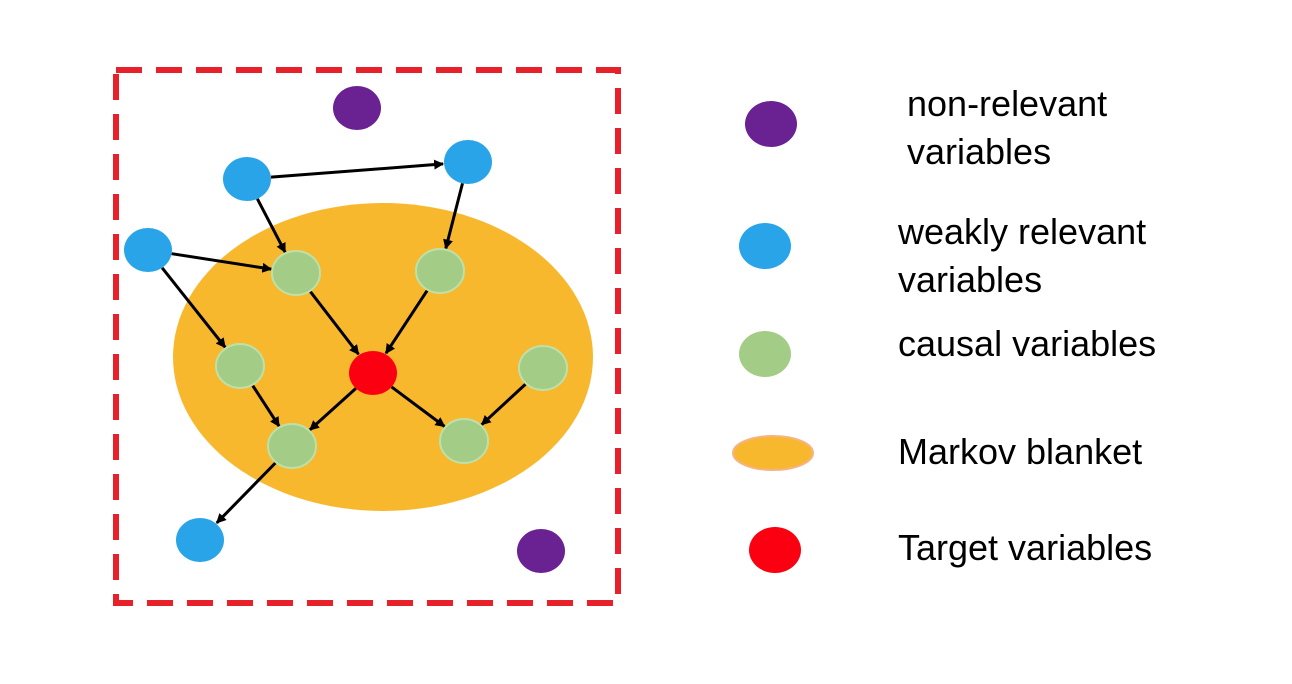 The width and height of the screenshot is (1292, 684). I want to click on causal-node-c5, so click(292, 446).